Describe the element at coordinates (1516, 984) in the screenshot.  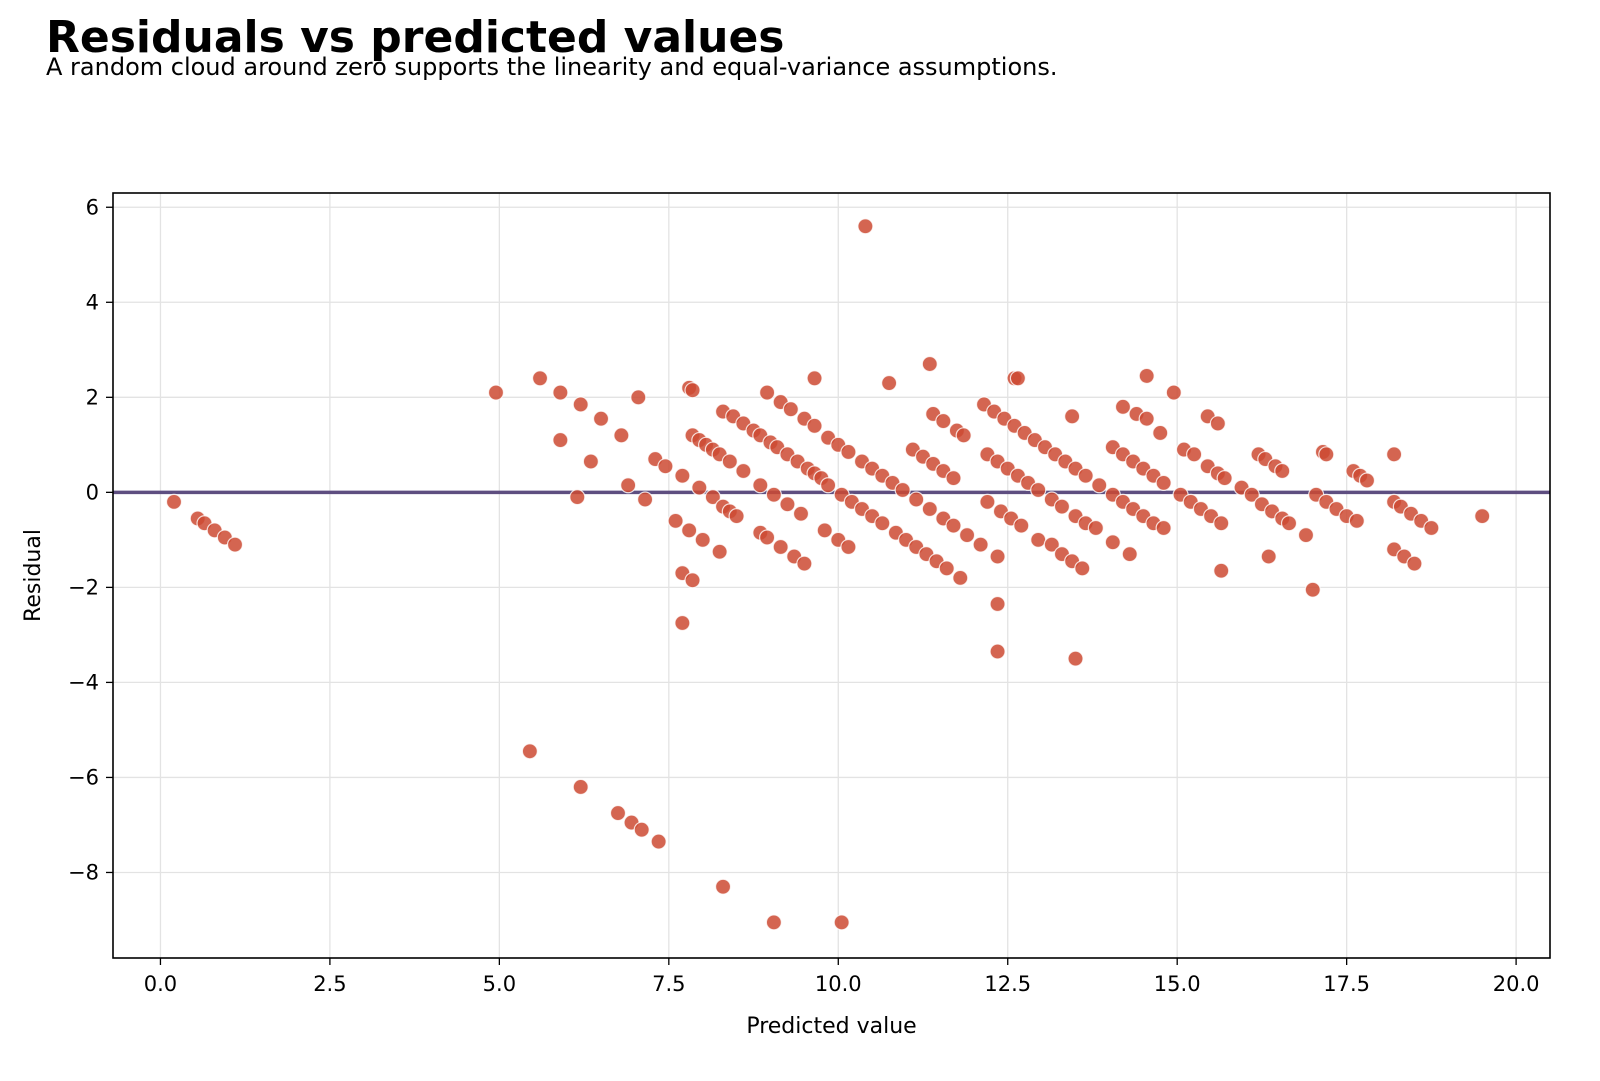
I see `x-tick-label: 20.0` at that location.